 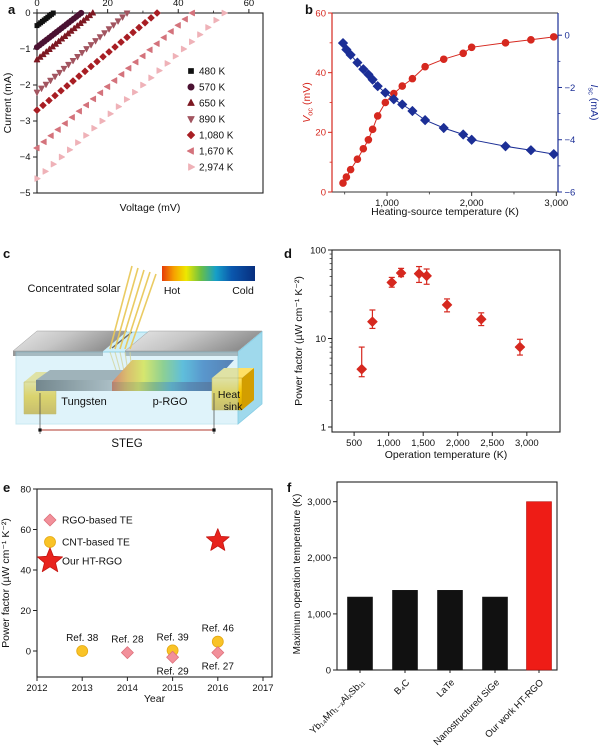 I want to click on heatsink-label-line2: sink, so click(x=233, y=407).